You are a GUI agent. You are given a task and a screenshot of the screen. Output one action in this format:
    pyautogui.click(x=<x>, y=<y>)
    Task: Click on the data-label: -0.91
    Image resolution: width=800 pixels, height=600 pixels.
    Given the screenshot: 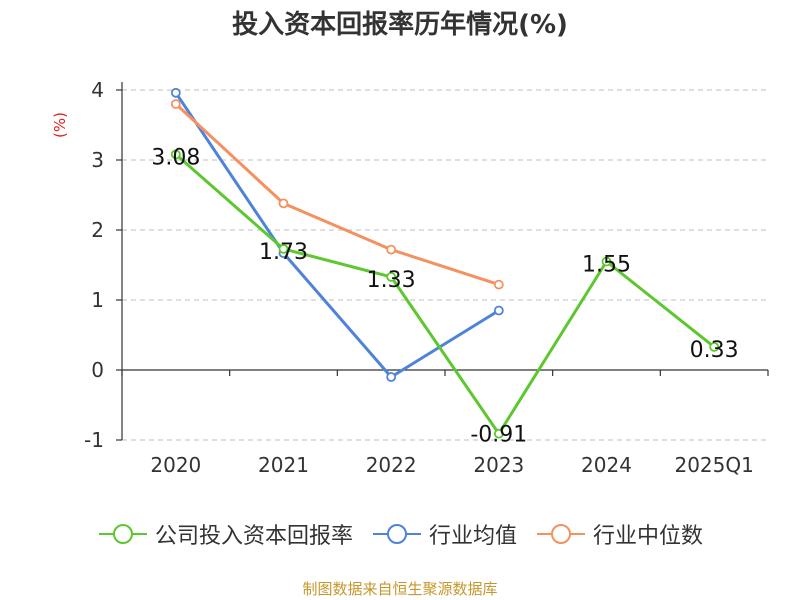 What is the action you would take?
    pyautogui.click(x=498, y=435)
    